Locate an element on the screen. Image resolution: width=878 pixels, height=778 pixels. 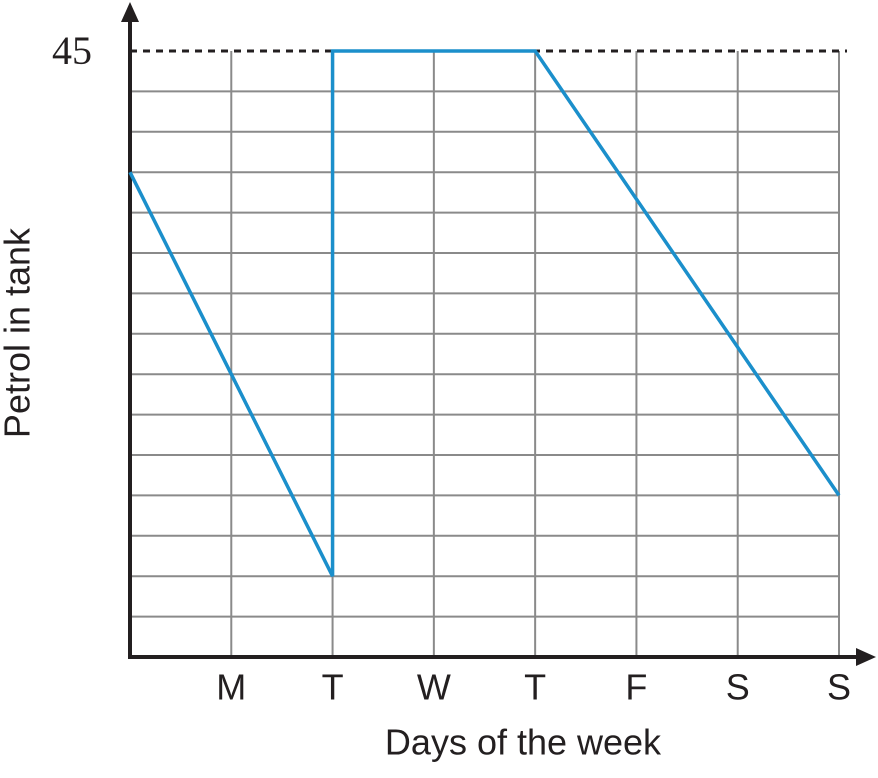
y-axis-label: Petrol in tank is located at coordinates (19, 332).